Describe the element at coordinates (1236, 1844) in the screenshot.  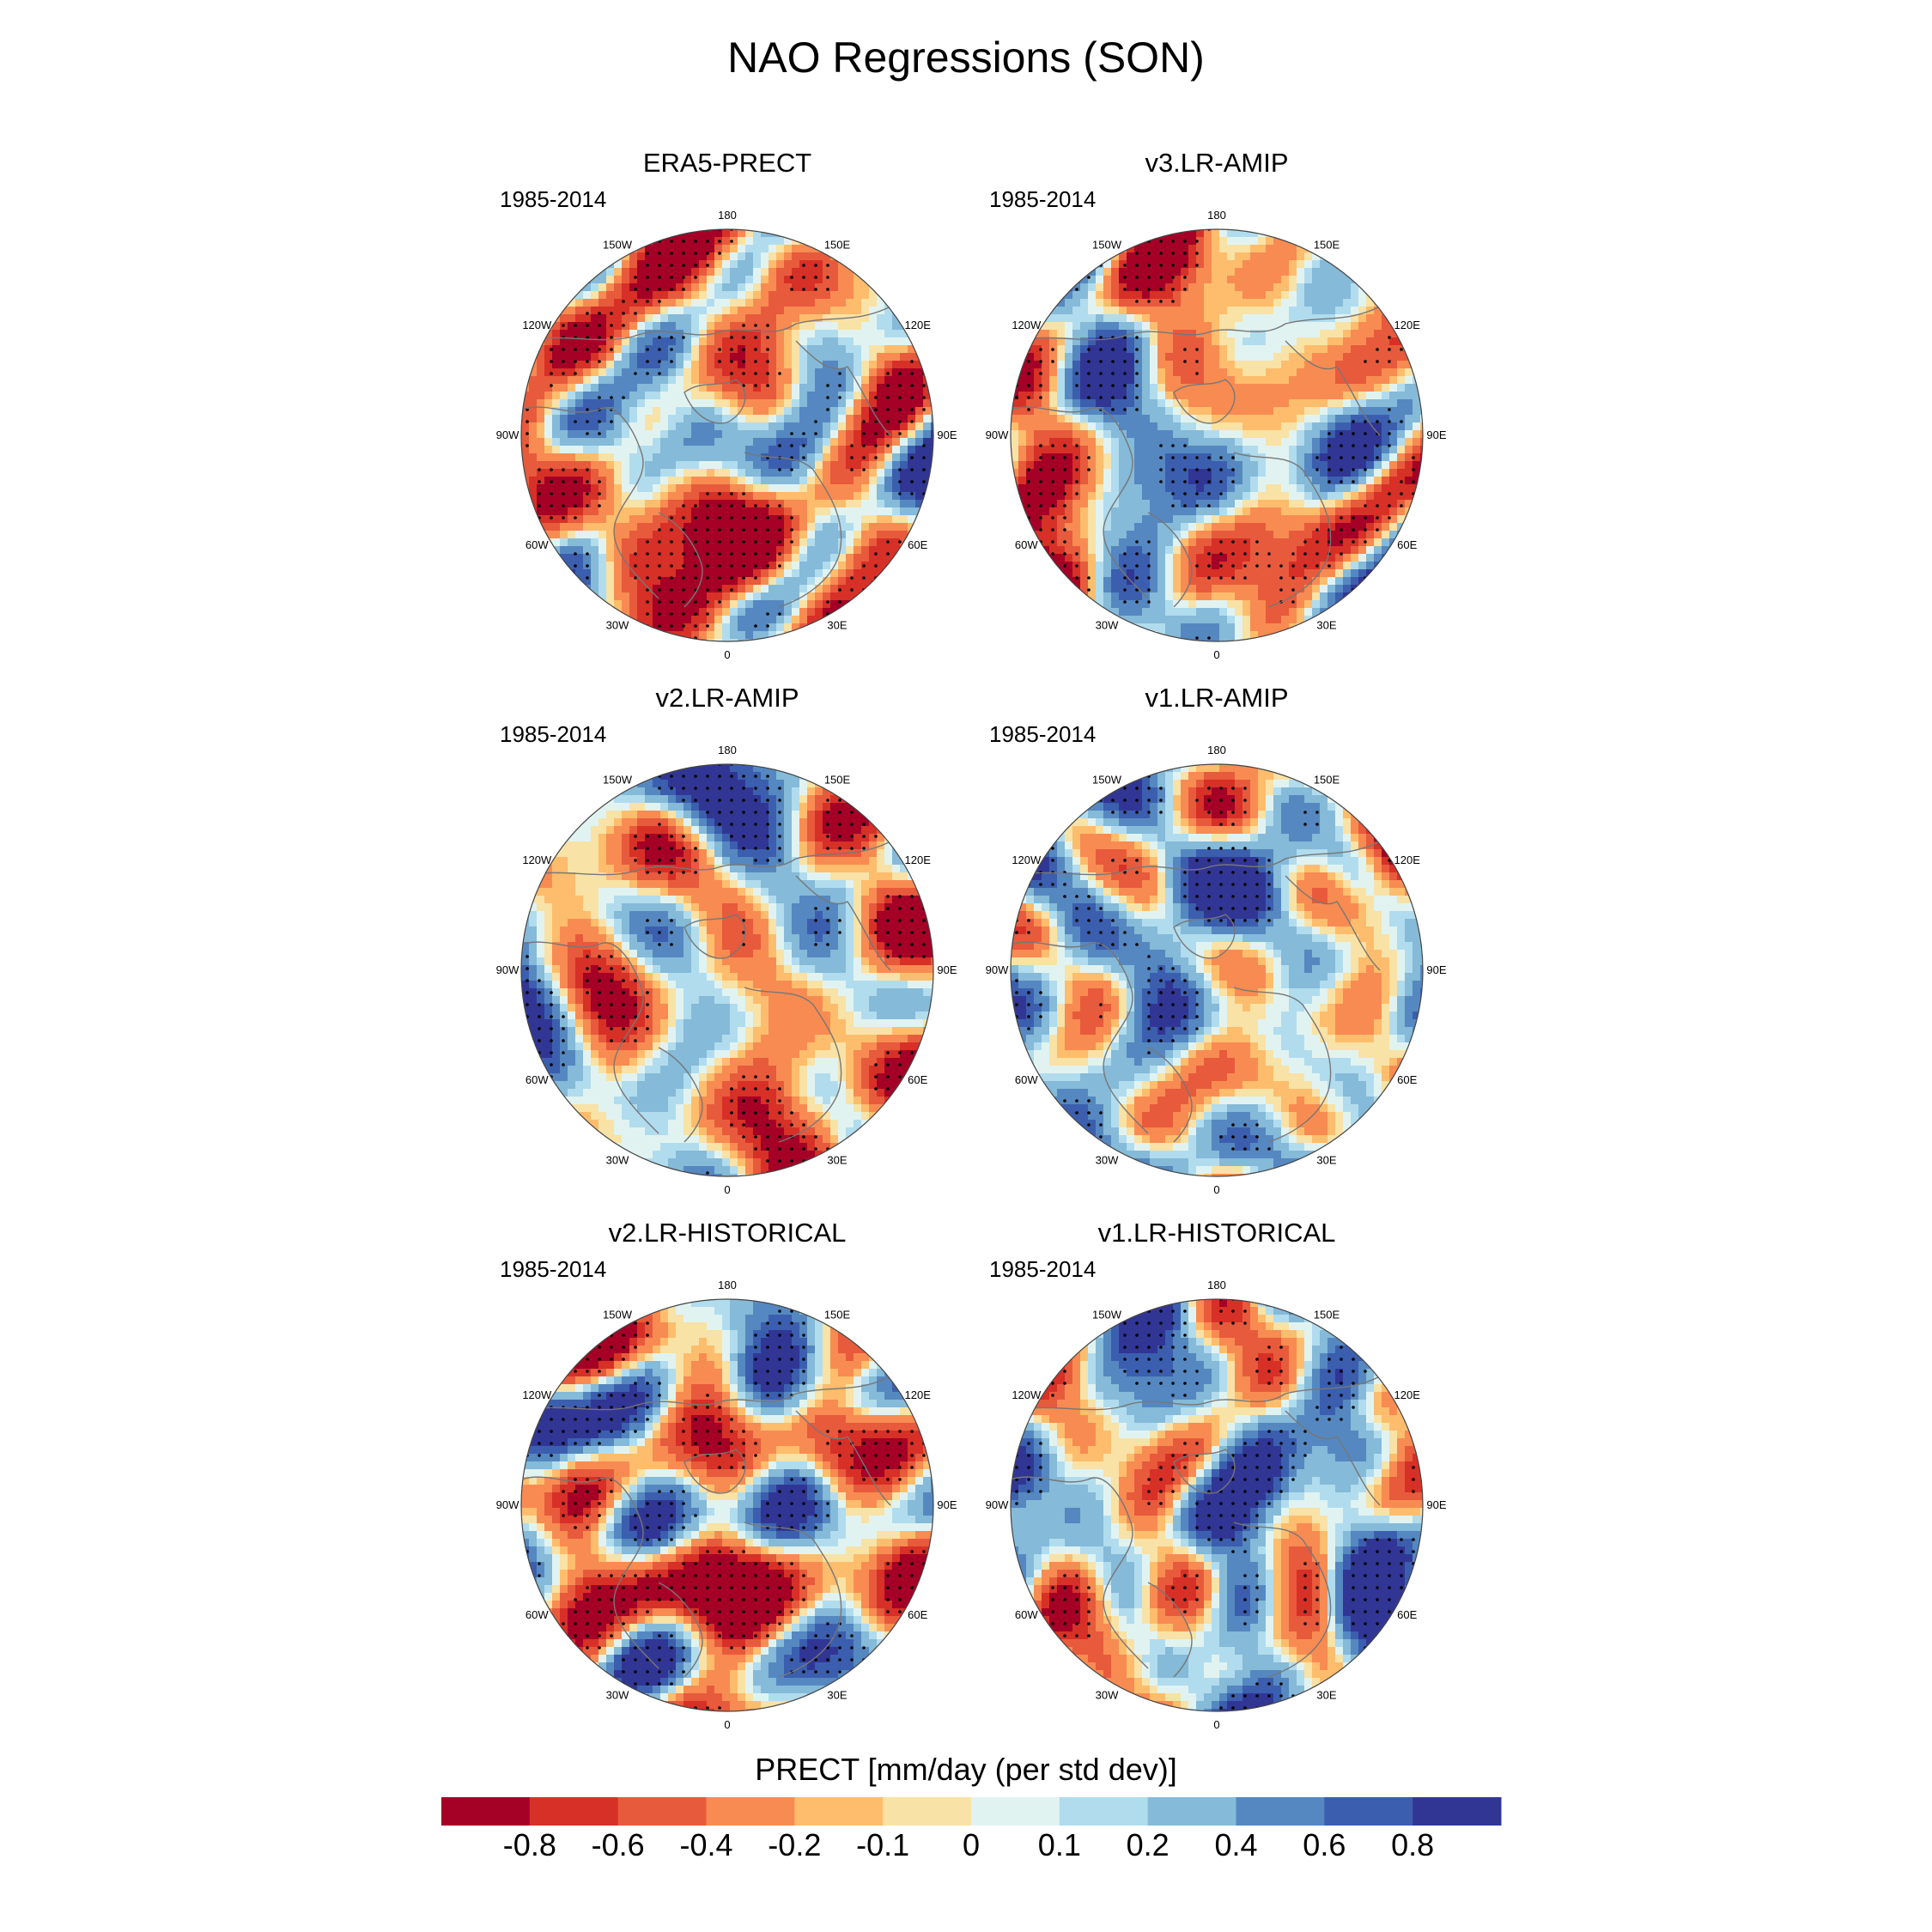
I see `colorbar-tick-label: 0.4` at that location.